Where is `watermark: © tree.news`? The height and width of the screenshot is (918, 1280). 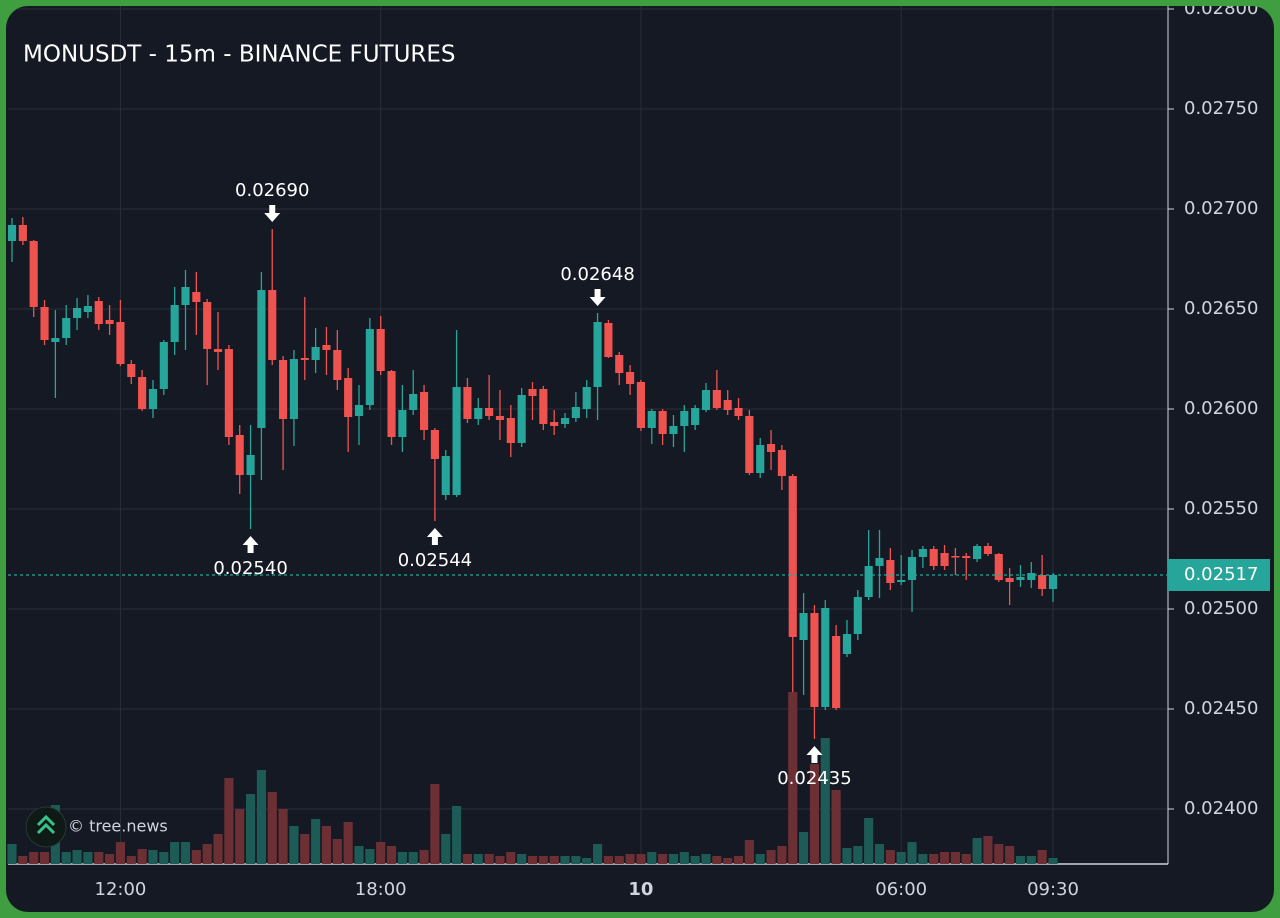 watermark: © tree.news is located at coordinates (118, 826).